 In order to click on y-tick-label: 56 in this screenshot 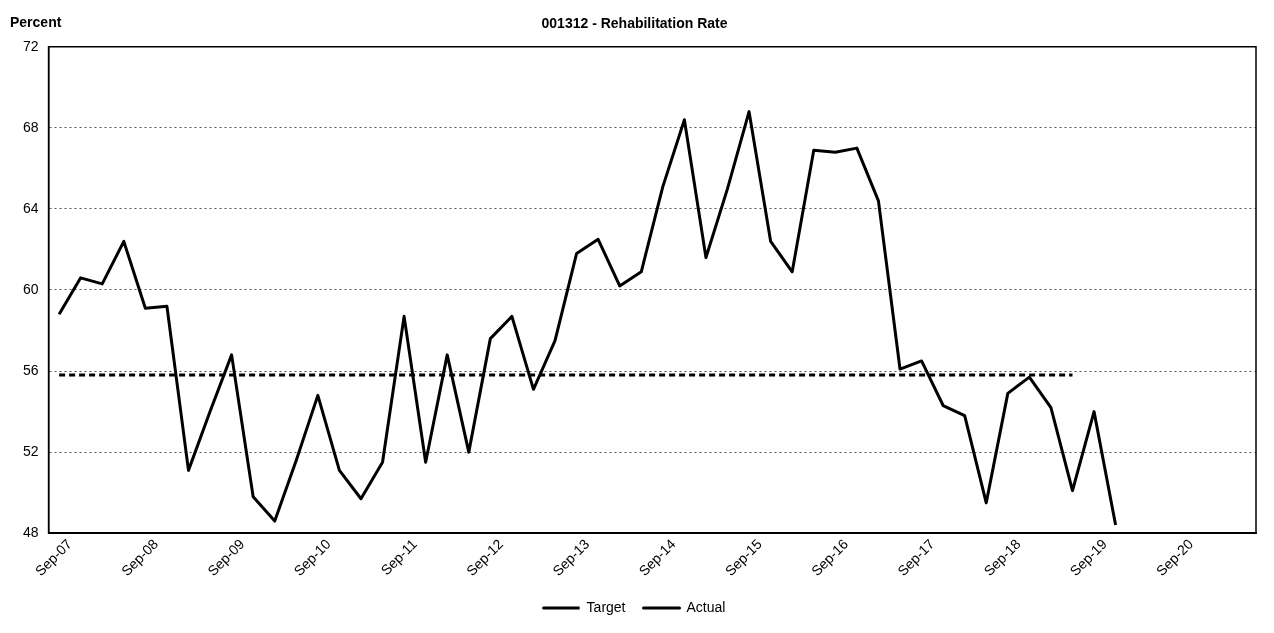, I will do `click(30, 369)`.